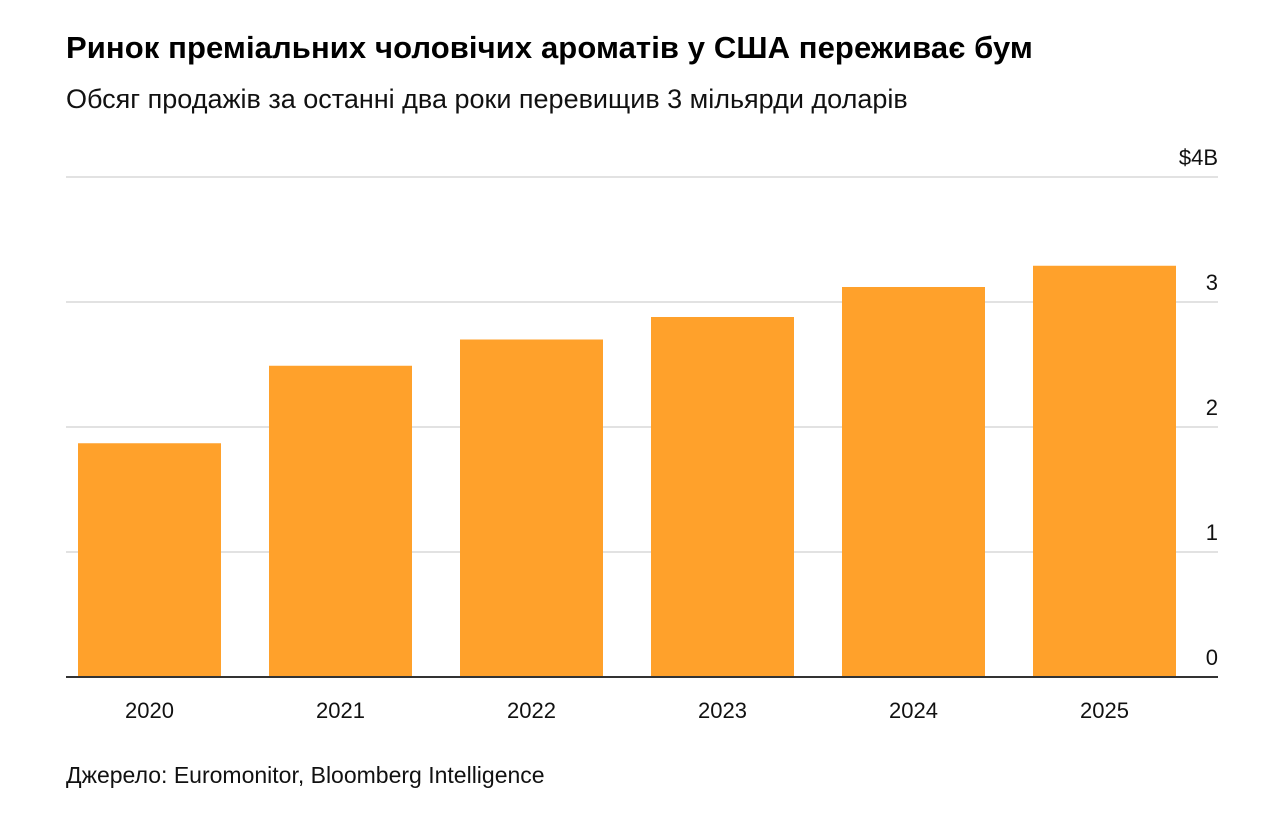  I want to click on y-tick-label: 2, so click(1212, 407).